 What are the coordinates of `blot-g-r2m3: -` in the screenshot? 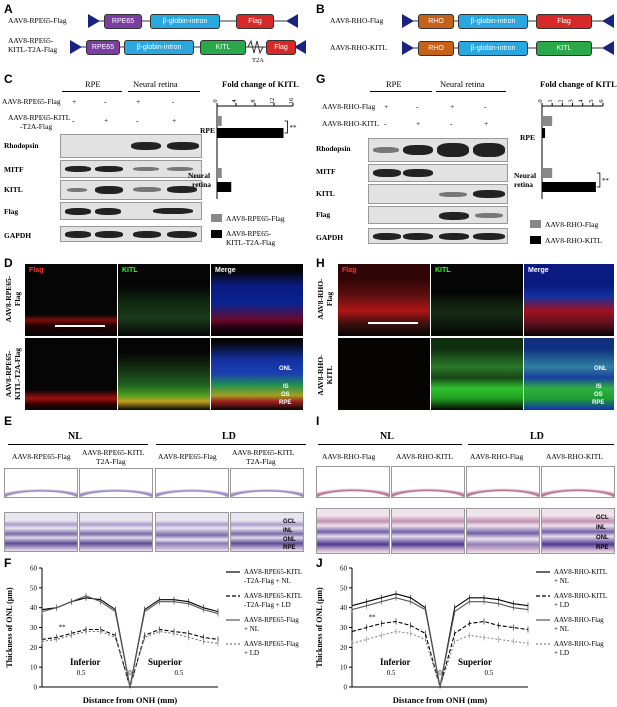 It's located at (451, 123).